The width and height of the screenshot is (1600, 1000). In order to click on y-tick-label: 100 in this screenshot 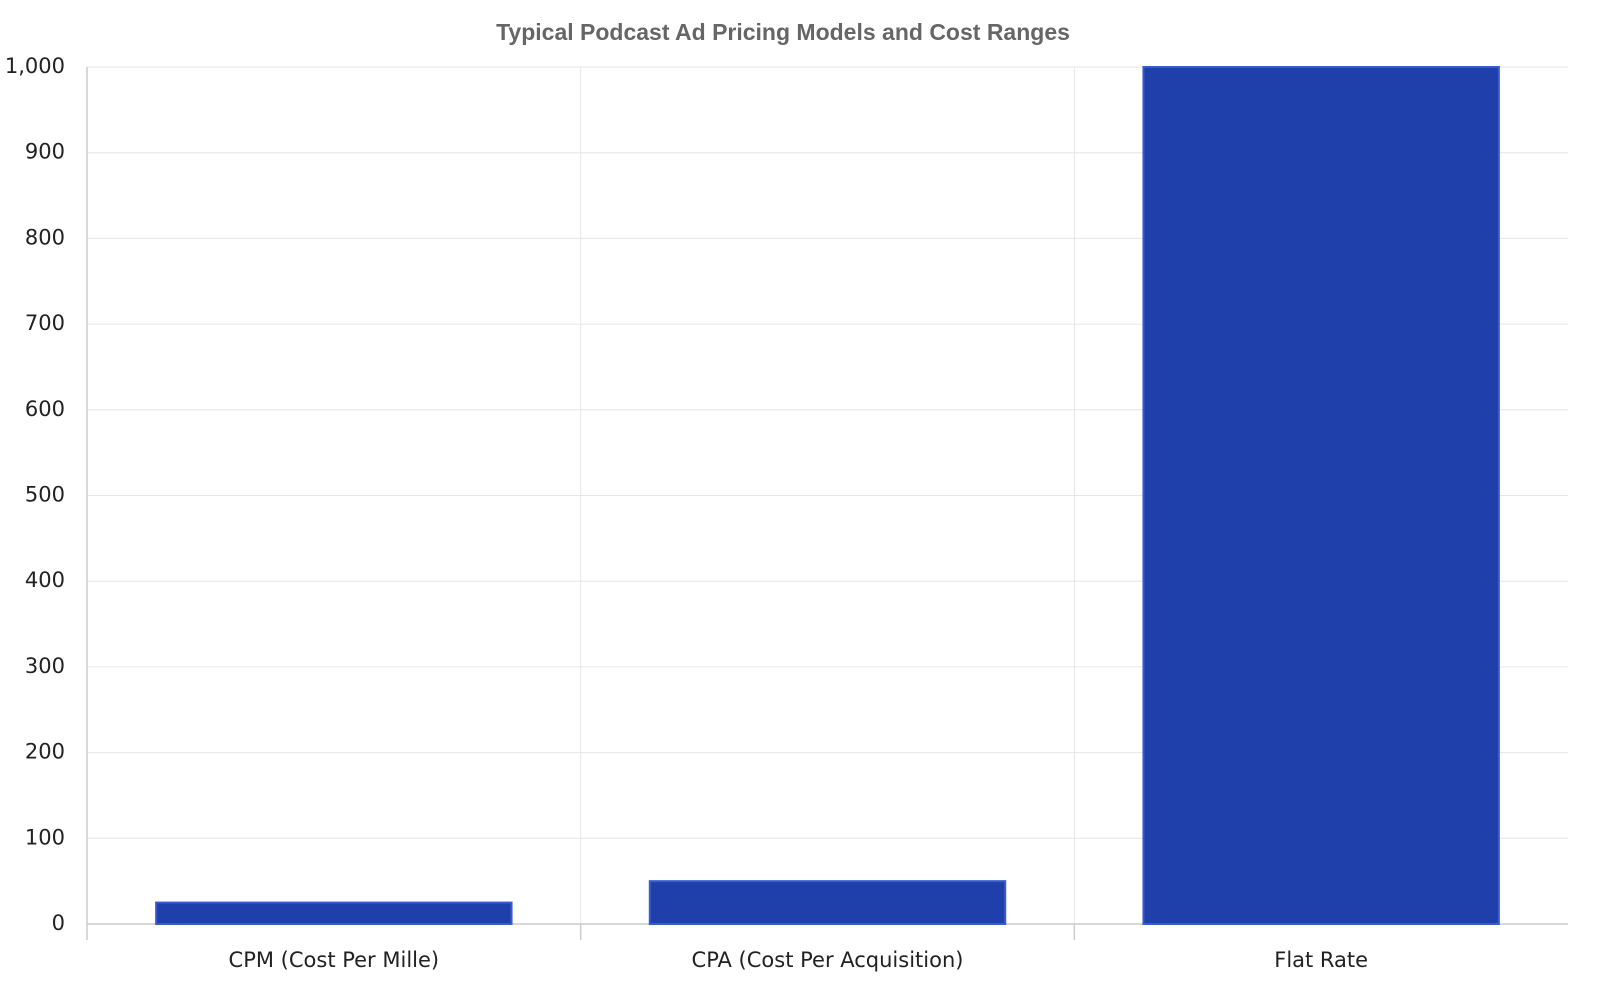, I will do `click(45, 837)`.